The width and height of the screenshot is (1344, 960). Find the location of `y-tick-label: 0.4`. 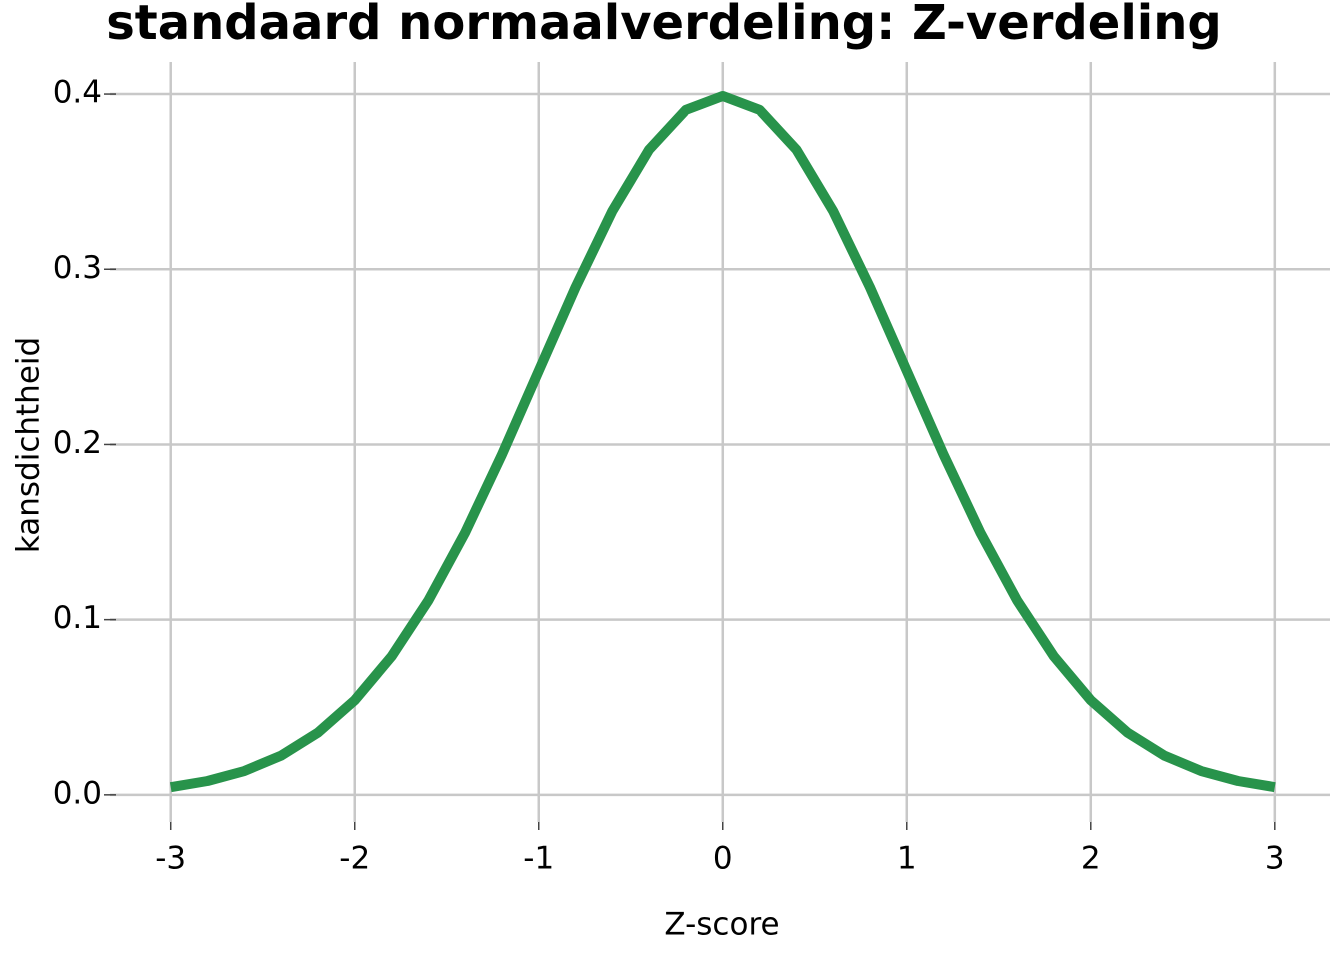

y-tick-label: 0.4 is located at coordinates (77, 93).